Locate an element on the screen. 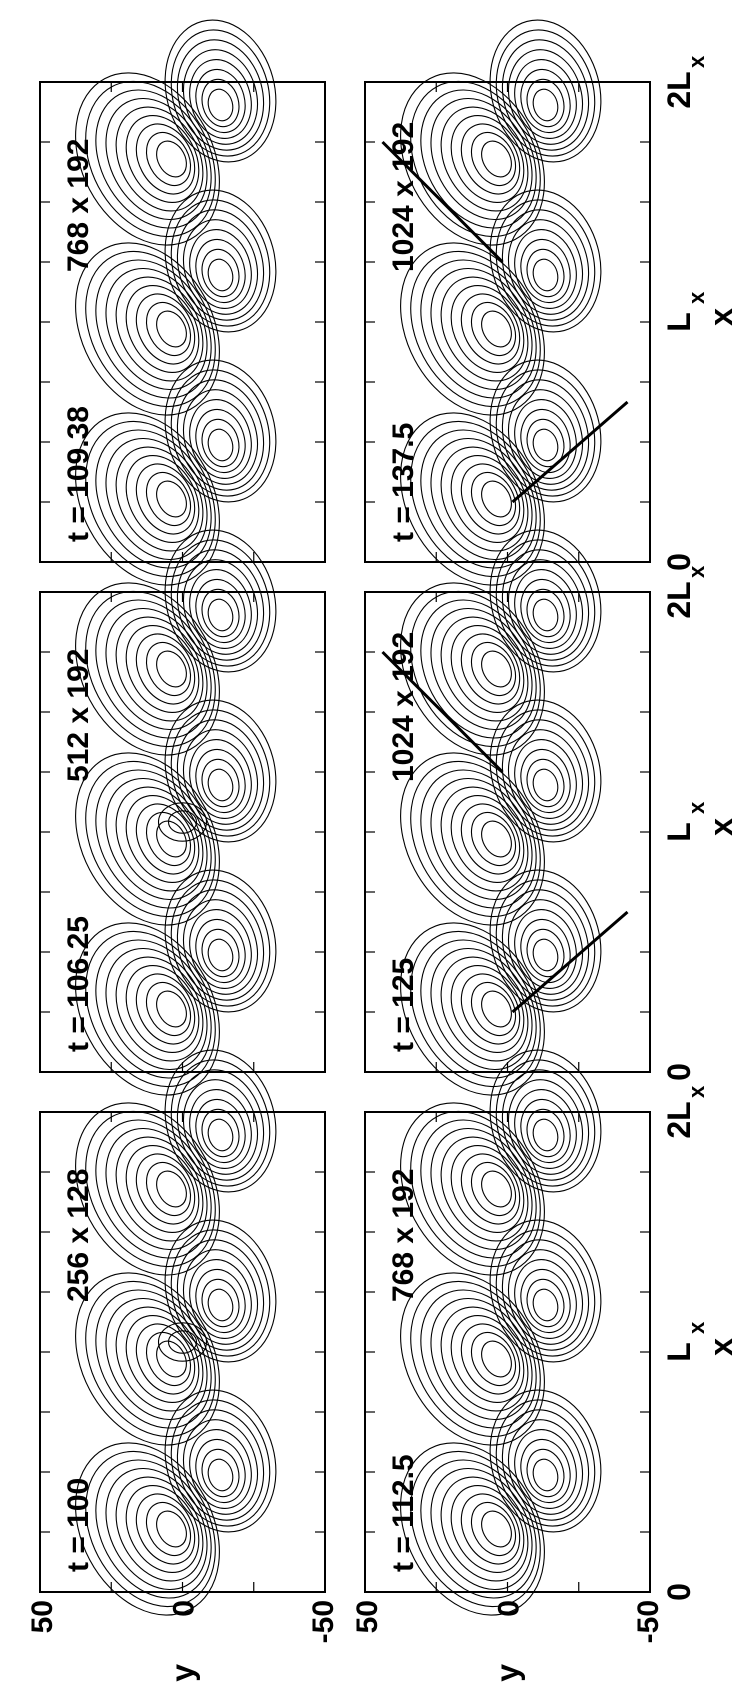  contour-lines is located at coordinates (176, 1332).